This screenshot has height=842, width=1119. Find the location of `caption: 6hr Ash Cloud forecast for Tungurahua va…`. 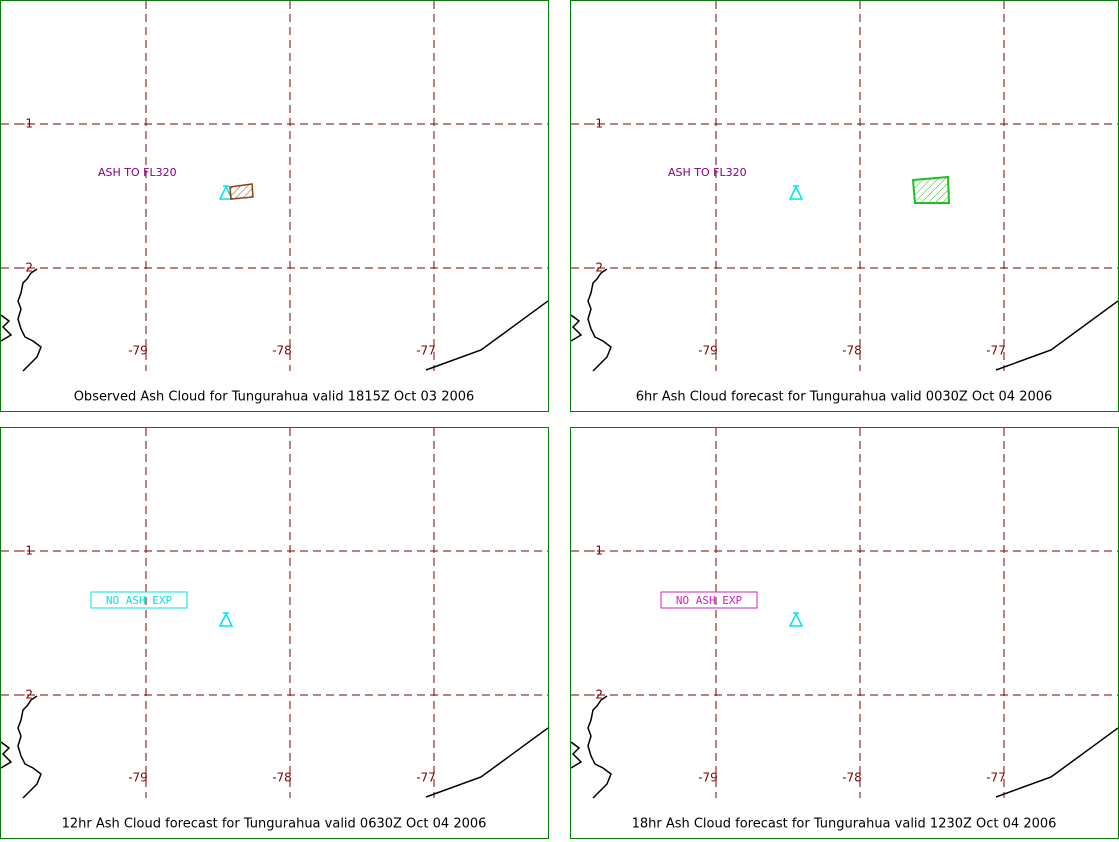

caption: 6hr Ash Cloud forecast for Tungurahua va… is located at coordinates (844, 397).